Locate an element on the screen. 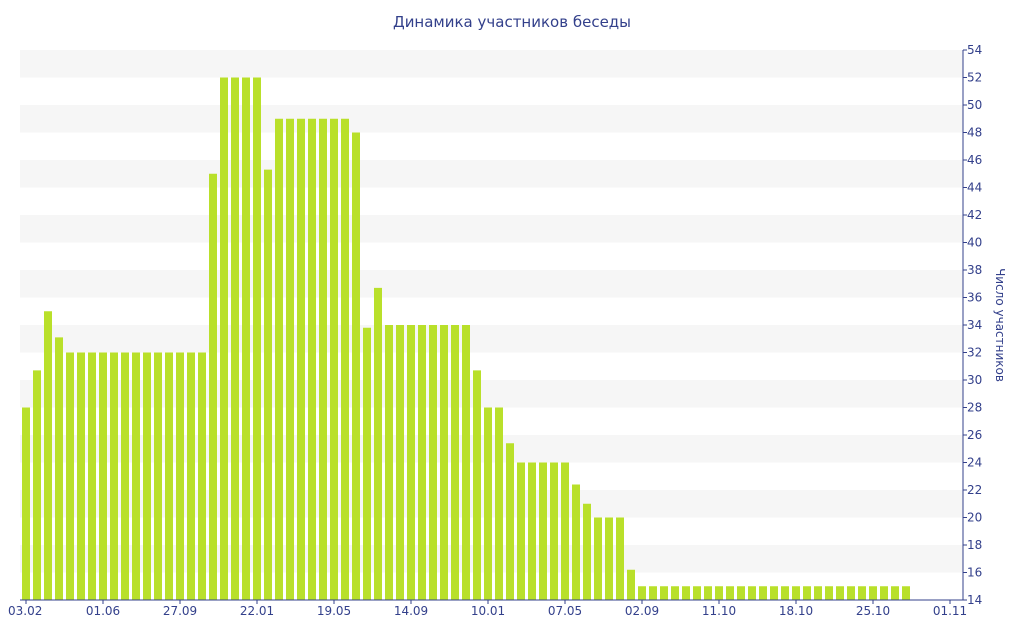  y-tick-label: 54 is located at coordinates (974, 50).